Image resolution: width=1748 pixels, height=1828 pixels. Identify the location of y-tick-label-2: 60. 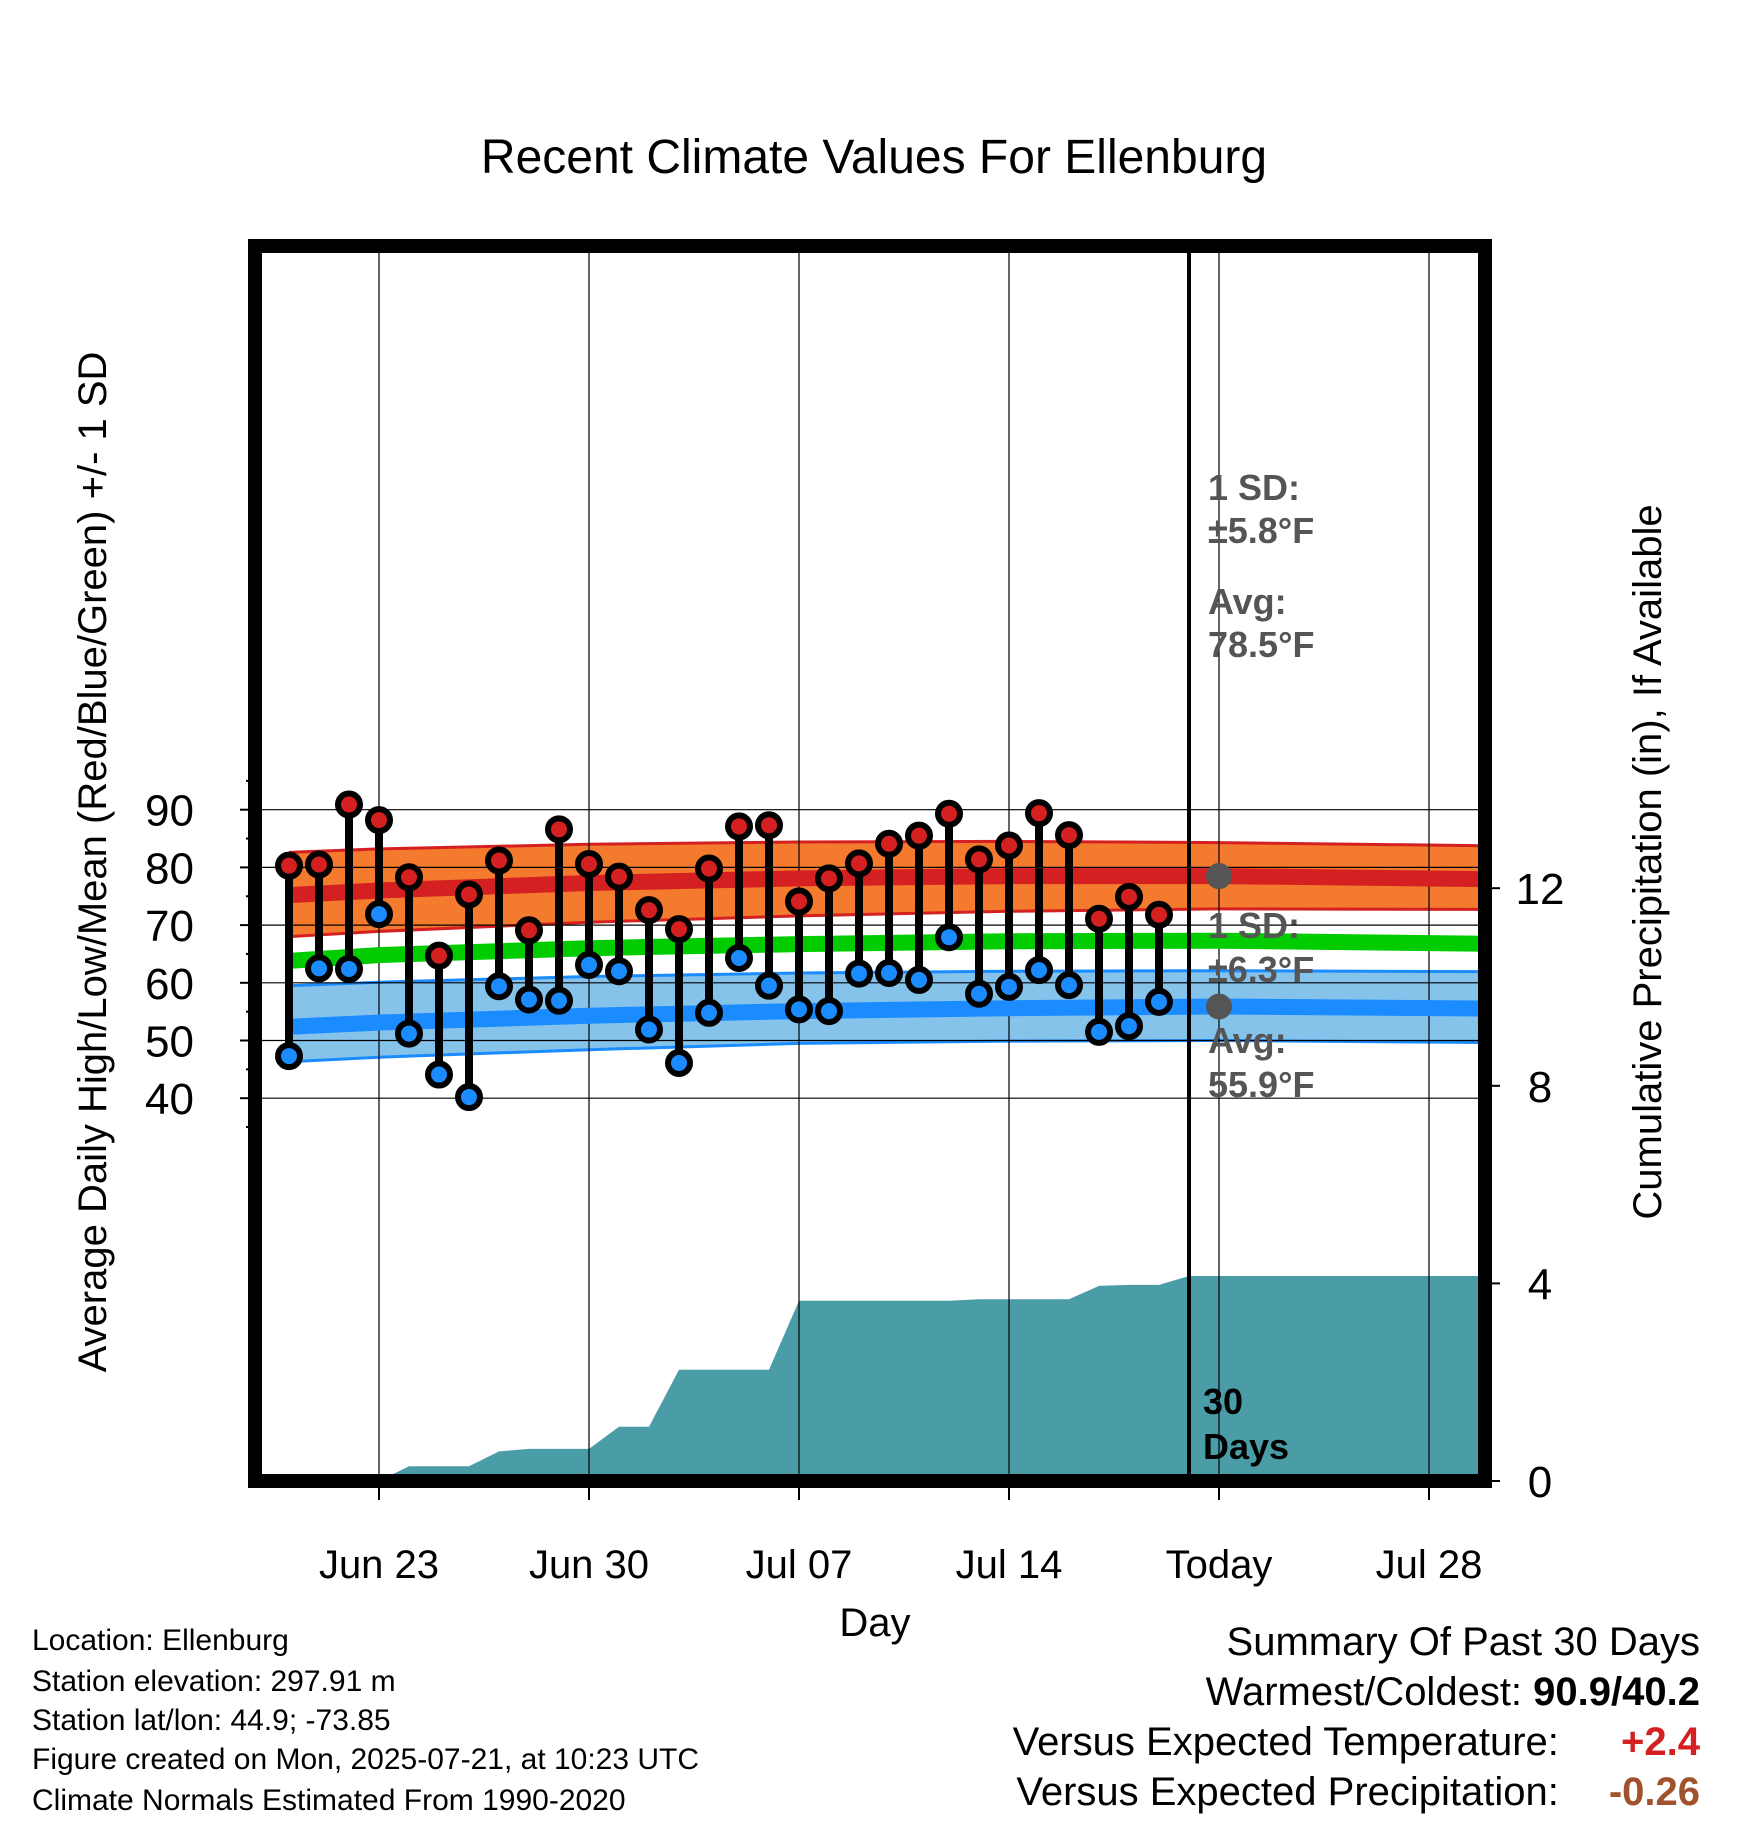
(169, 984).